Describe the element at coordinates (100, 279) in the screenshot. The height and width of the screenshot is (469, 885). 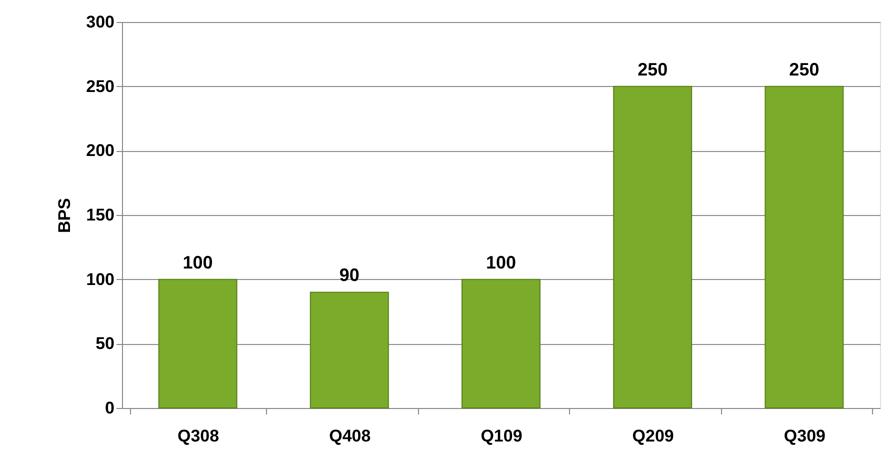
I see `y-tick-label: 100` at that location.